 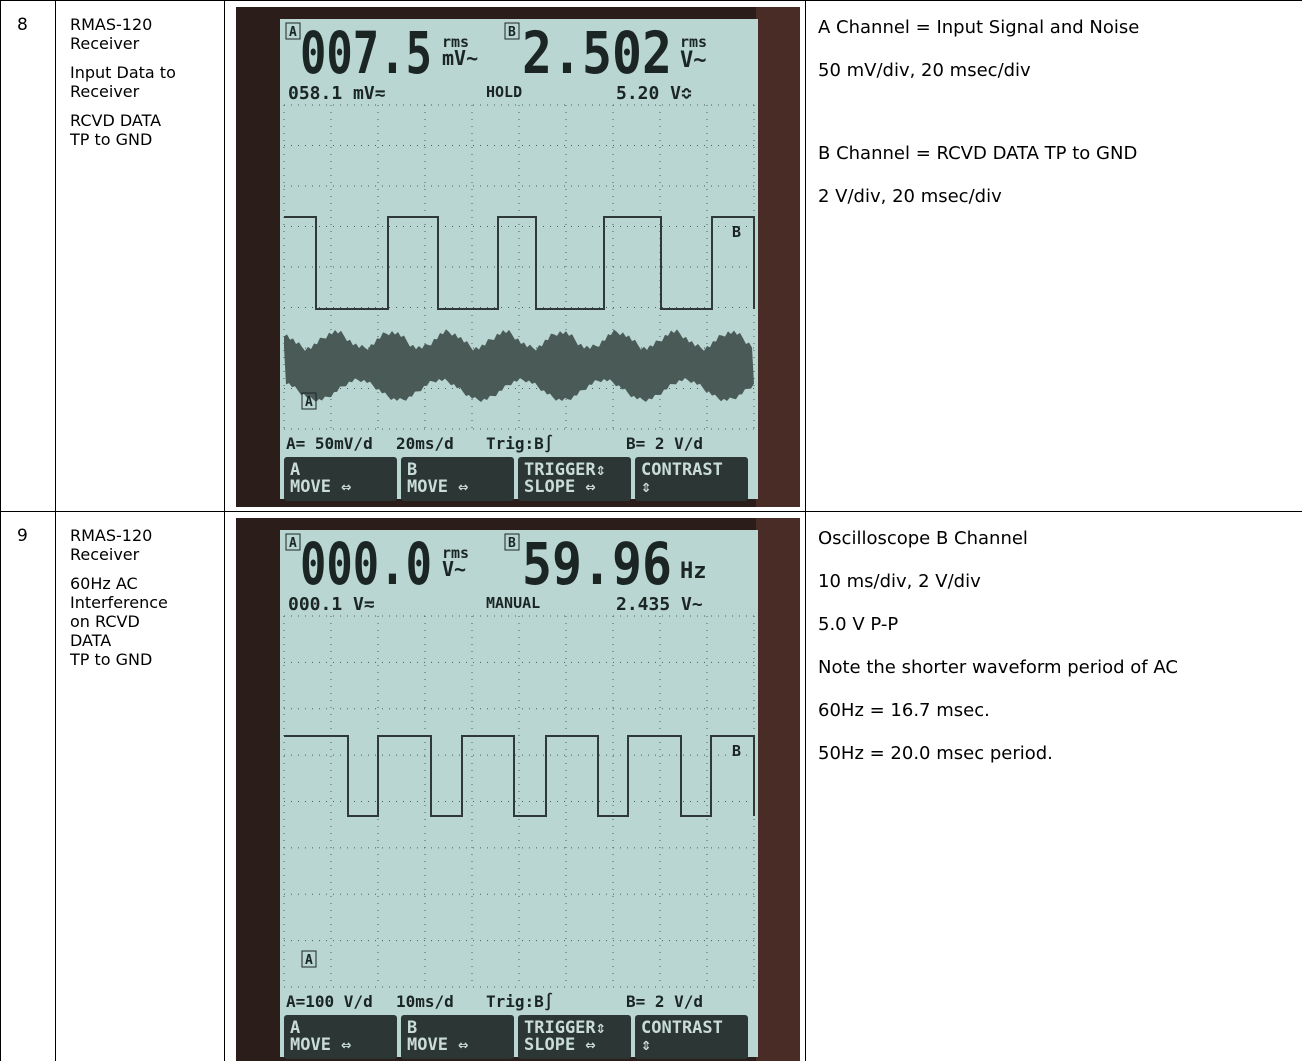 What do you see at coordinates (597, 53) in the screenshot?
I see `b-reading: 2.502` at bounding box center [597, 53].